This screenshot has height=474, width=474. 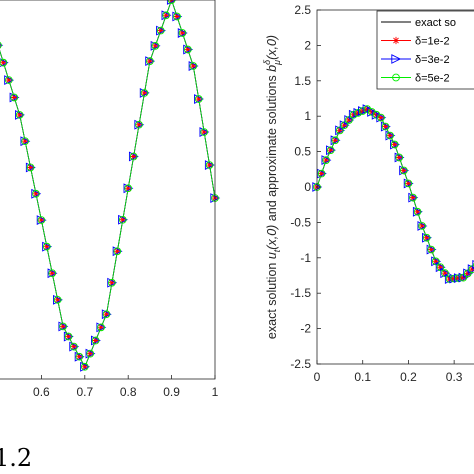 What do you see at coordinates (302, 10) in the screenshot?
I see `right-ytick-label: 2.5` at bounding box center [302, 10].